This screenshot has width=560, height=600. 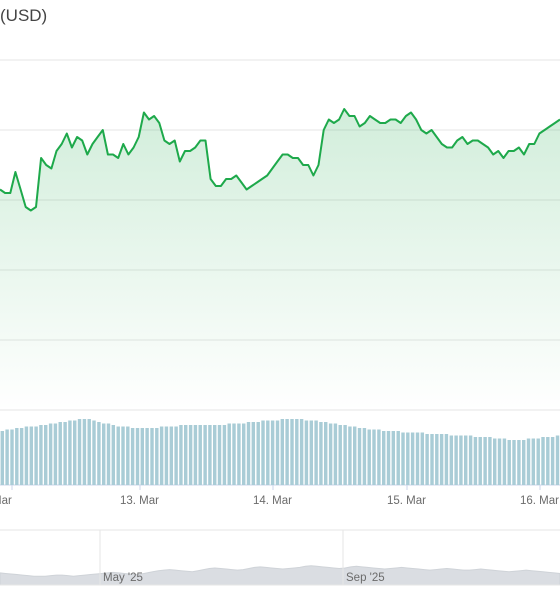 What do you see at coordinates (272, 501) in the screenshot?
I see `x-tick-label: 14. Mar` at bounding box center [272, 501].